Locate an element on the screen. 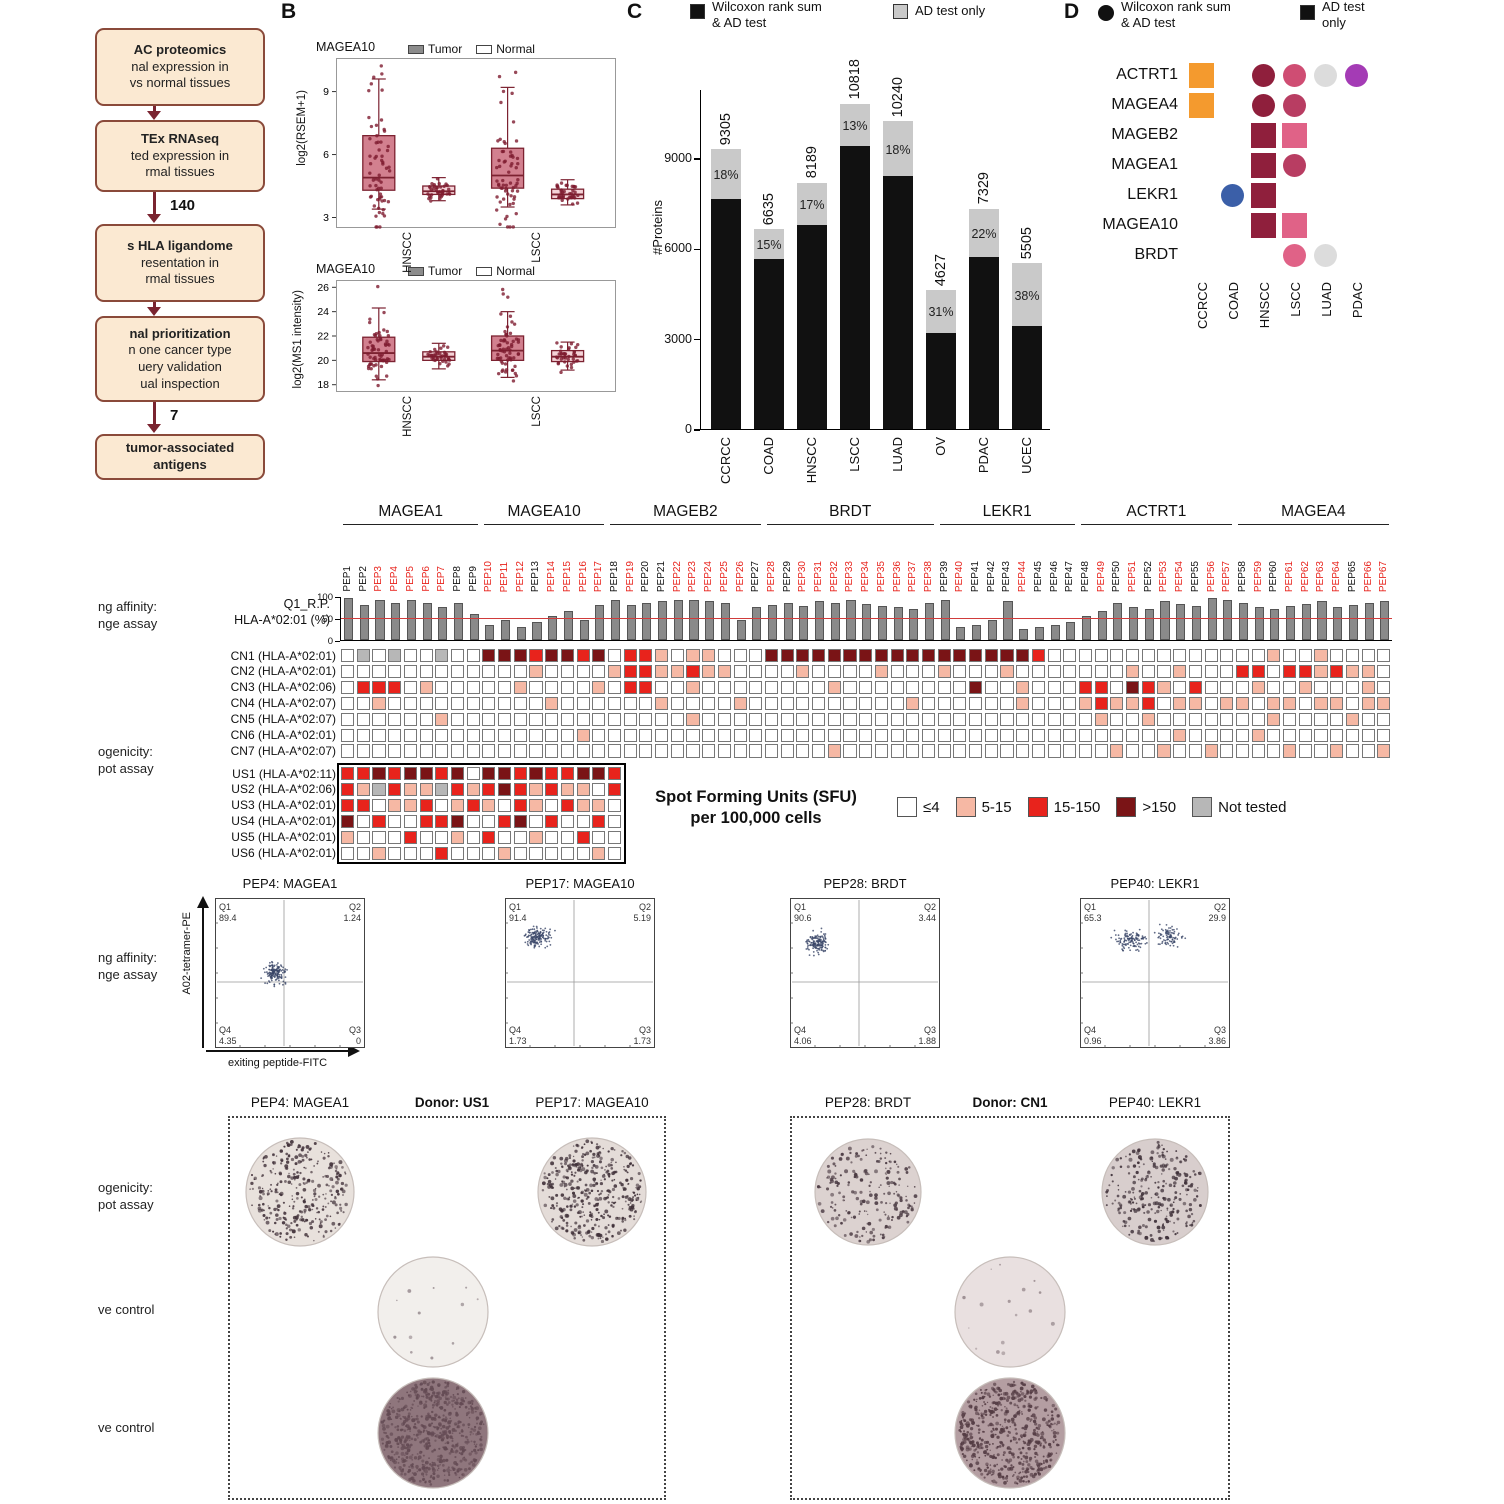 The image size is (1504, 1504). matrix-mark-circle is located at coordinates (1263, 105).